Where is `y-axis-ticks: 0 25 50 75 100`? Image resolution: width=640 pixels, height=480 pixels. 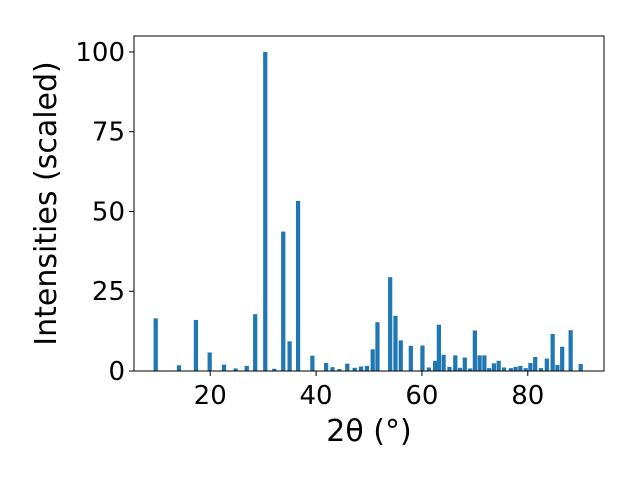
y-axis-ticks: 0 25 50 75 100 is located at coordinates (104, 212).